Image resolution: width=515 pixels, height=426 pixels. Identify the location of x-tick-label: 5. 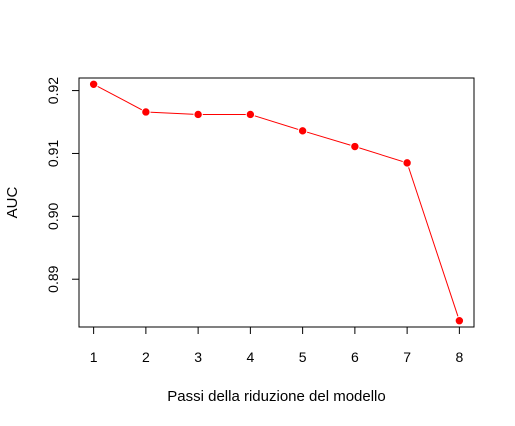
(303, 357).